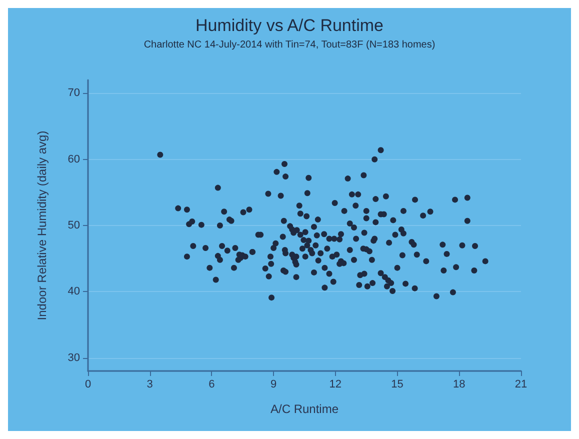 This screenshot has width=579, height=439. What do you see at coordinates (290, 45) in the screenshot?
I see `chart-subtitle: Charlotte NC 14-July-2014 with Tin=74, Tout=83F (N=183 homes)` at bounding box center [290, 45].